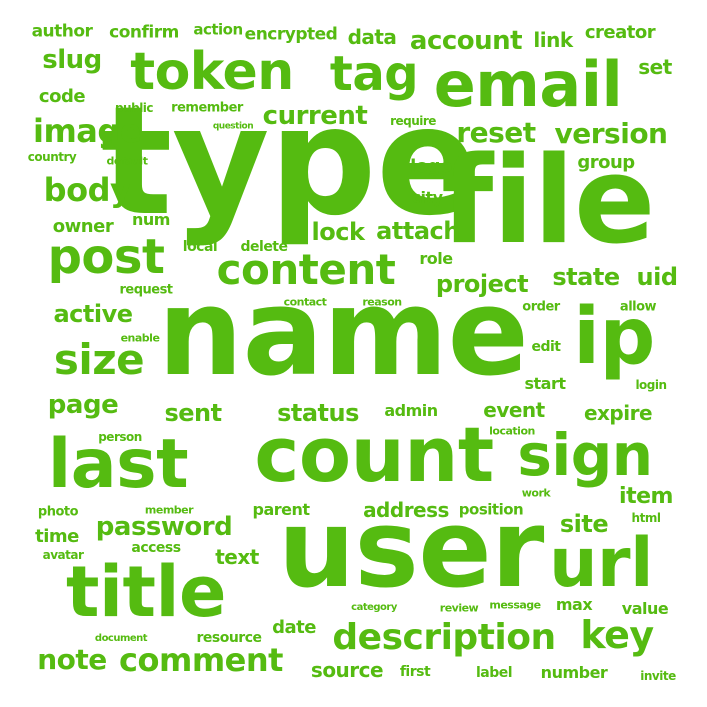 The height and width of the screenshot is (707, 707). I want to click on word-uid: uid, so click(657, 277).